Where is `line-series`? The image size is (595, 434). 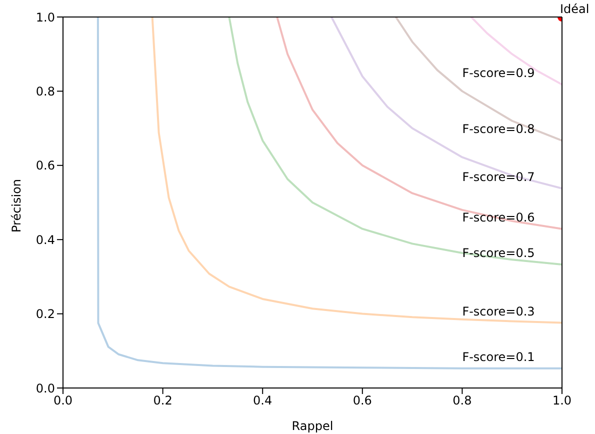 line-series is located at coordinates (478, 79).